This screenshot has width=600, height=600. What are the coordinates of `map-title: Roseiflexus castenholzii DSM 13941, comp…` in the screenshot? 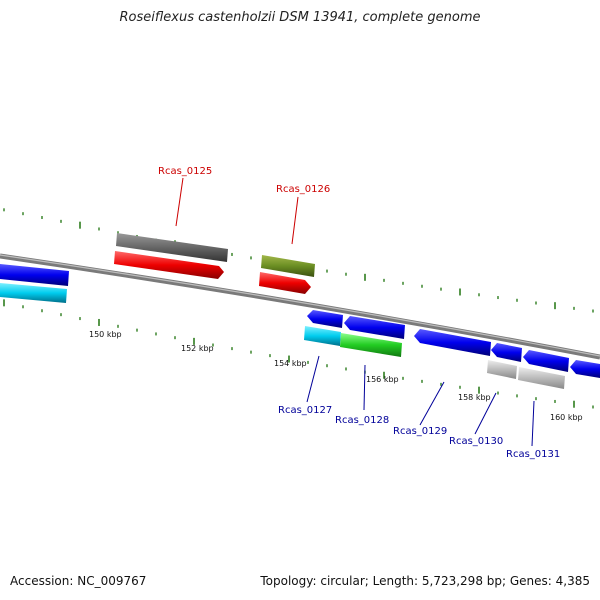 It's located at (300, 17).